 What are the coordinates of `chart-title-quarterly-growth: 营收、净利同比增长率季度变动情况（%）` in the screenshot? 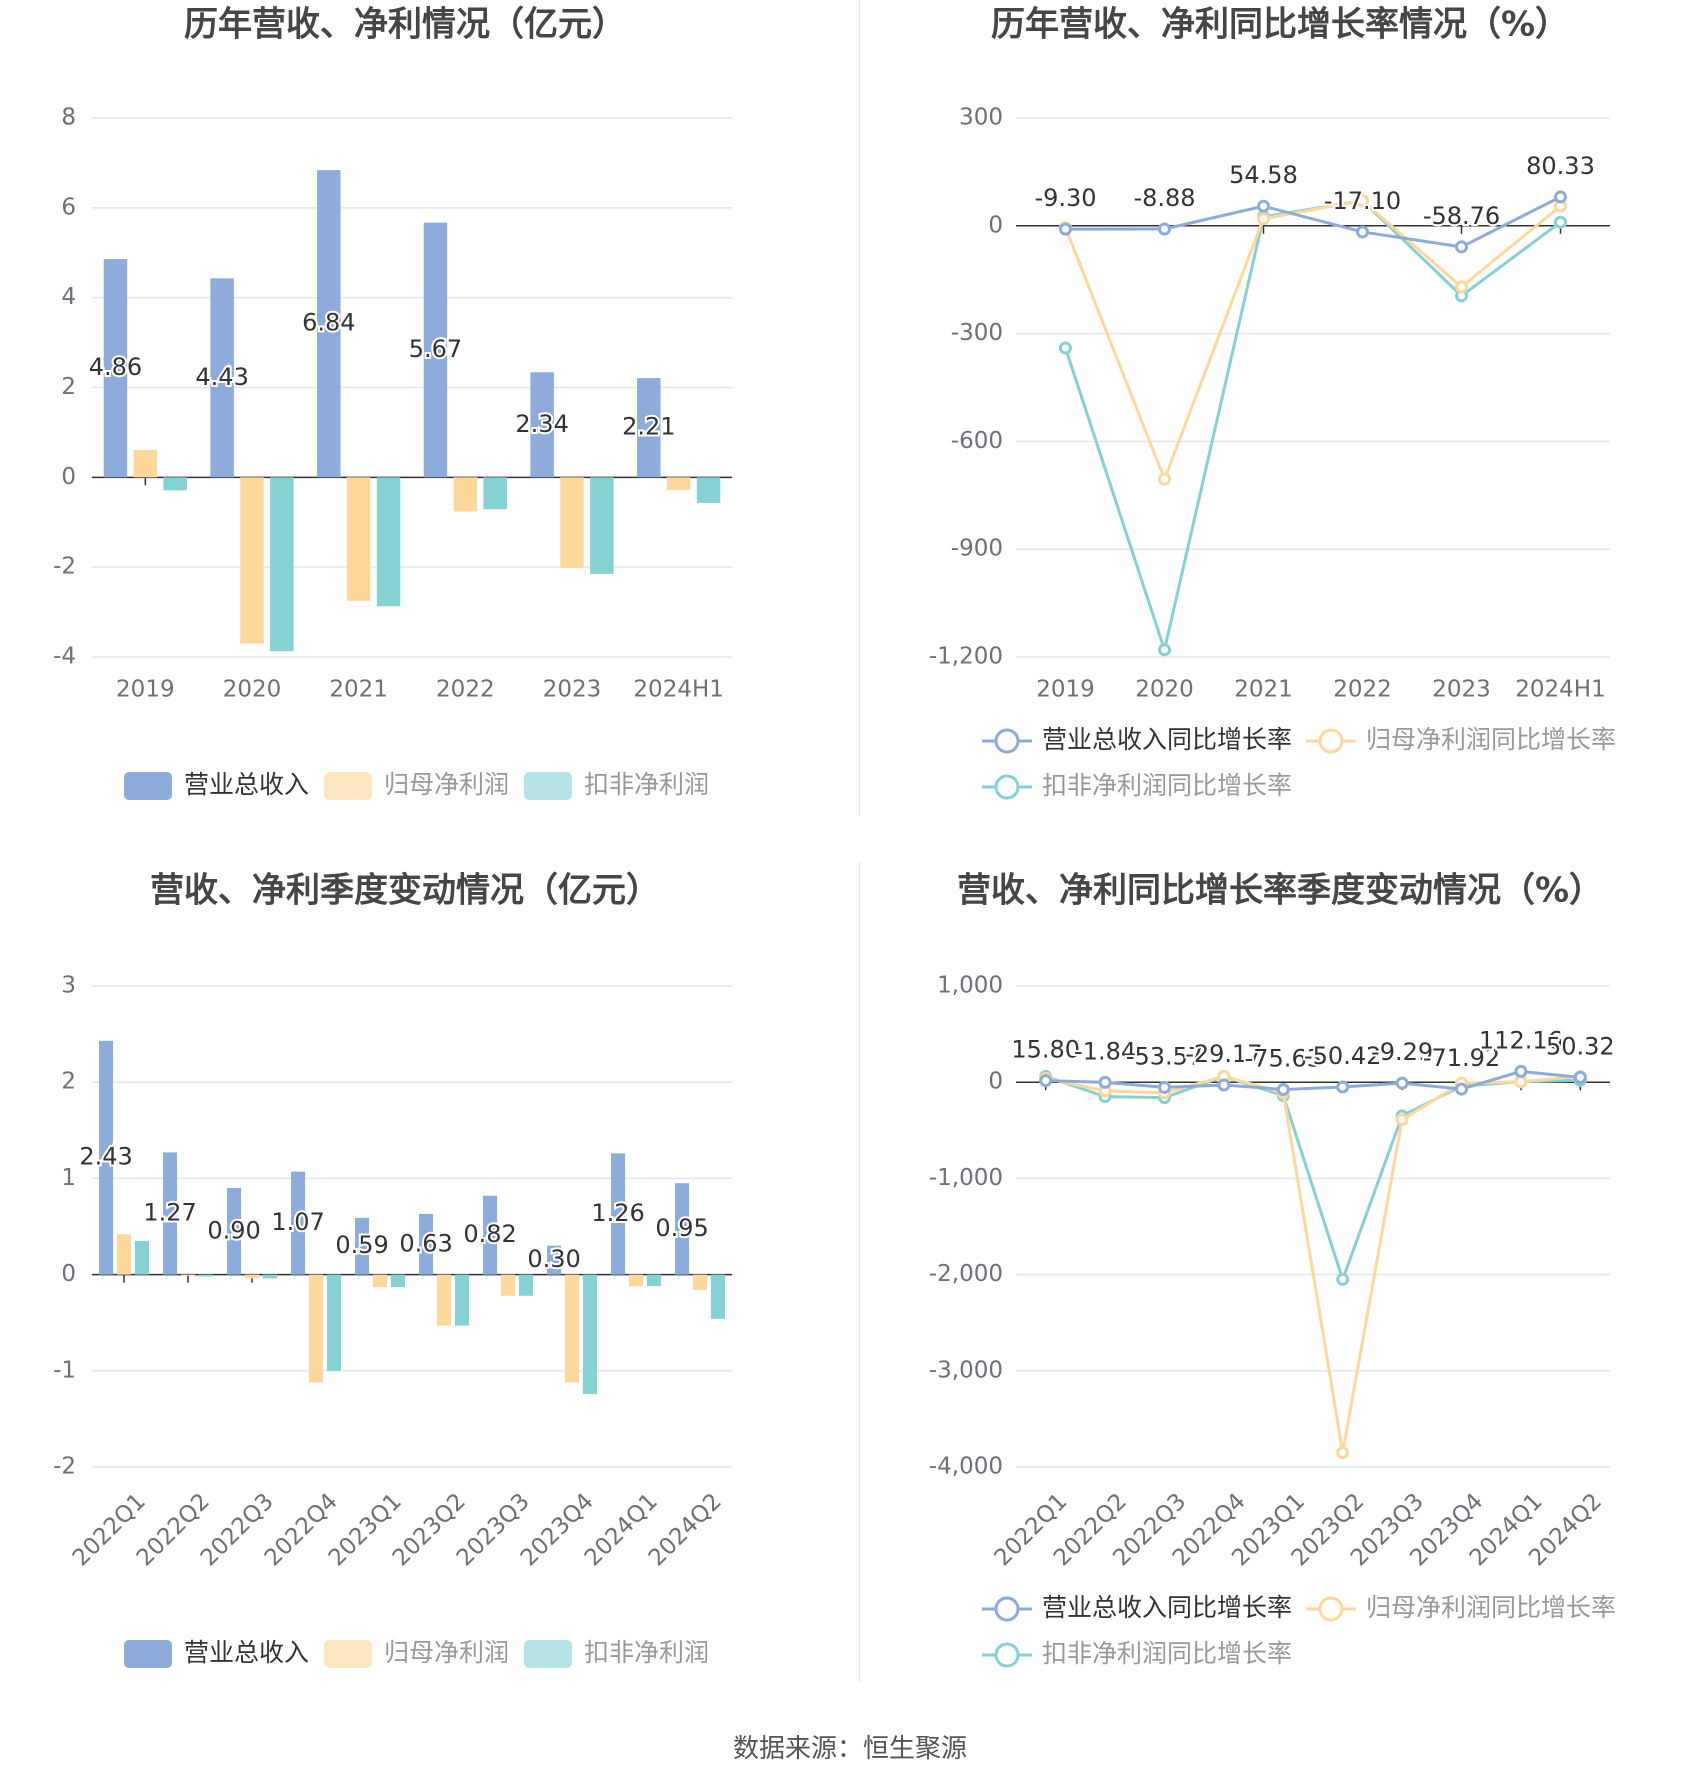 It's located at (1280, 891).